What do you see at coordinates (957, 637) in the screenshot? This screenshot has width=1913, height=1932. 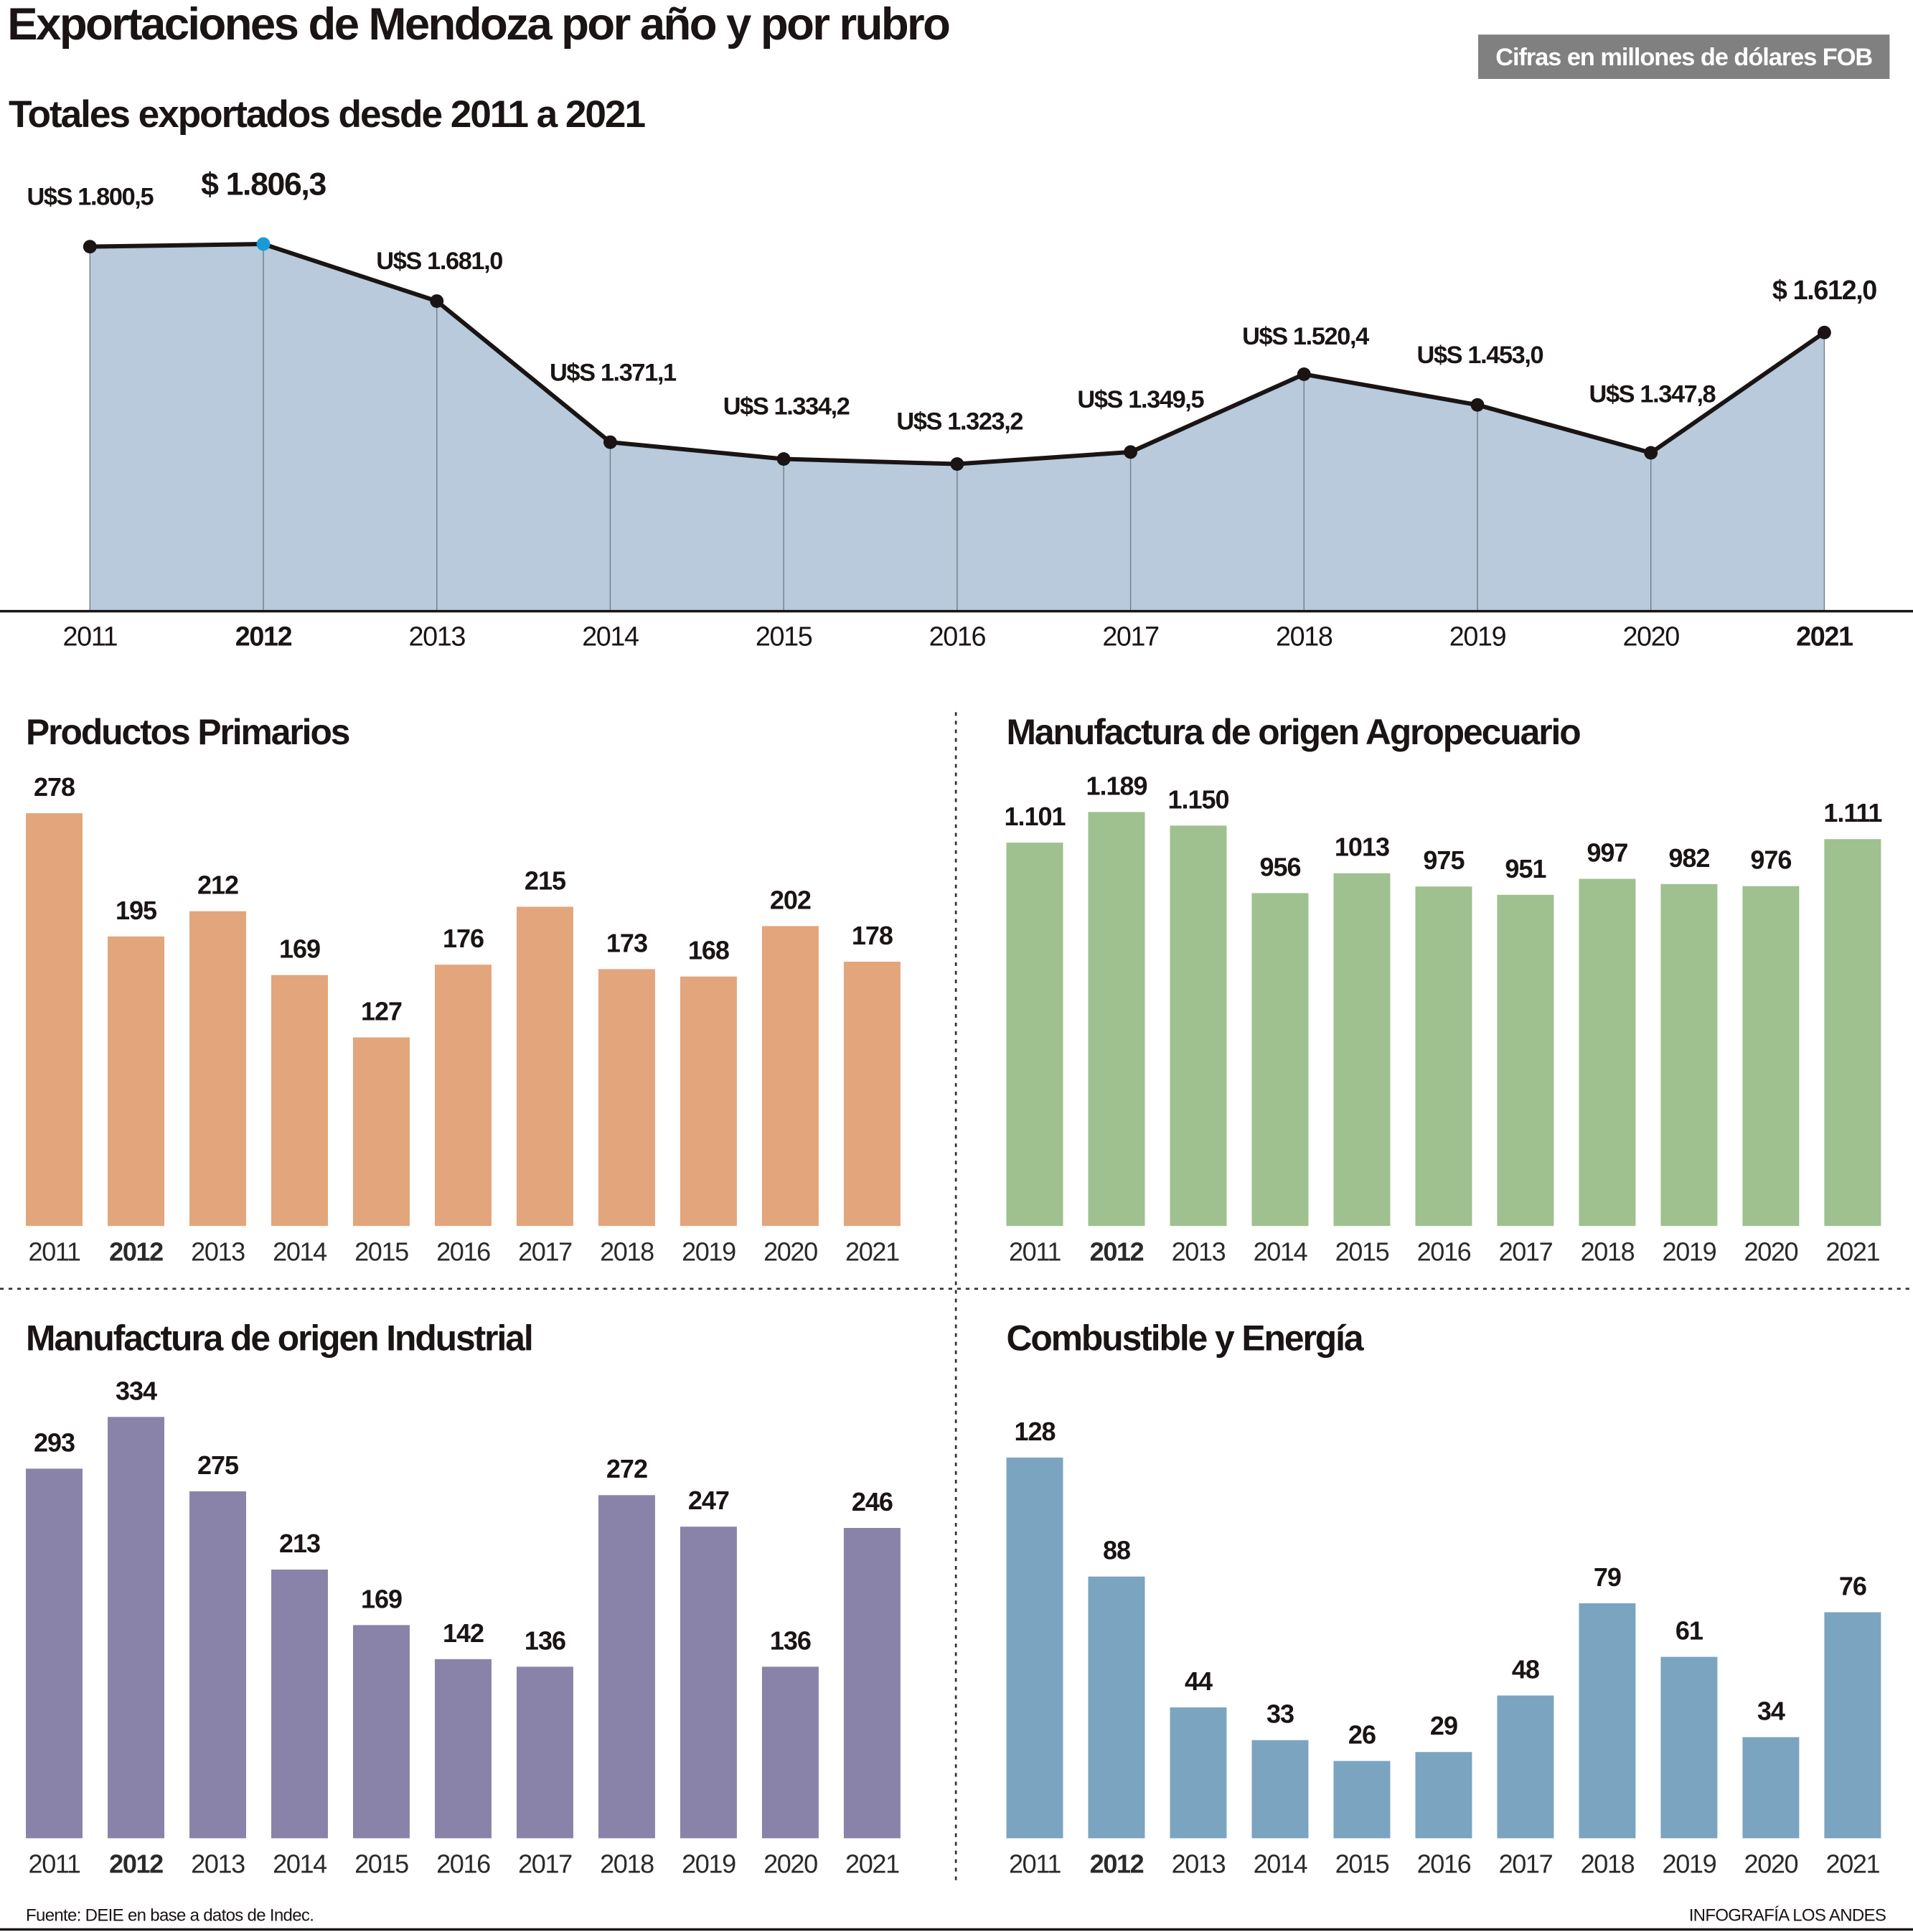 I see `x-tick-label: 2016` at bounding box center [957, 637].